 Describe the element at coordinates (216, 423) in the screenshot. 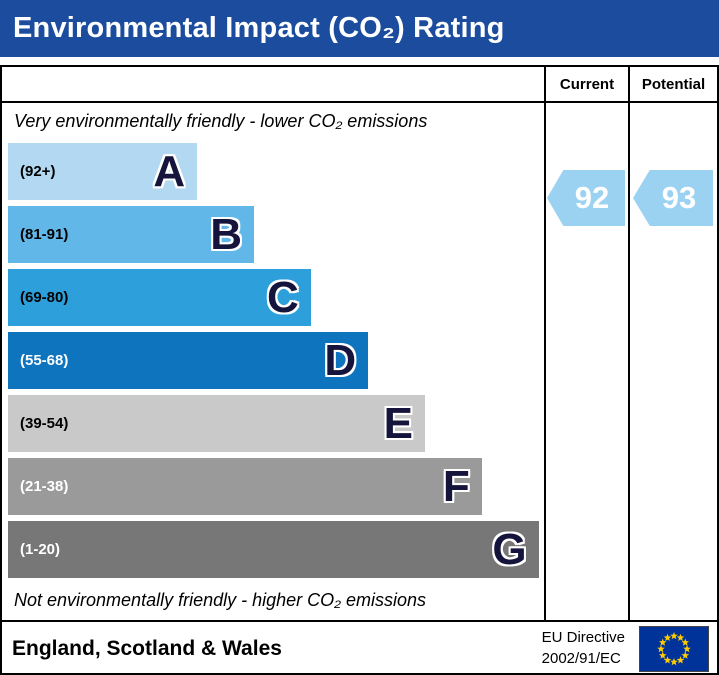

I see `band-e-bar: (39-54) E` at that location.